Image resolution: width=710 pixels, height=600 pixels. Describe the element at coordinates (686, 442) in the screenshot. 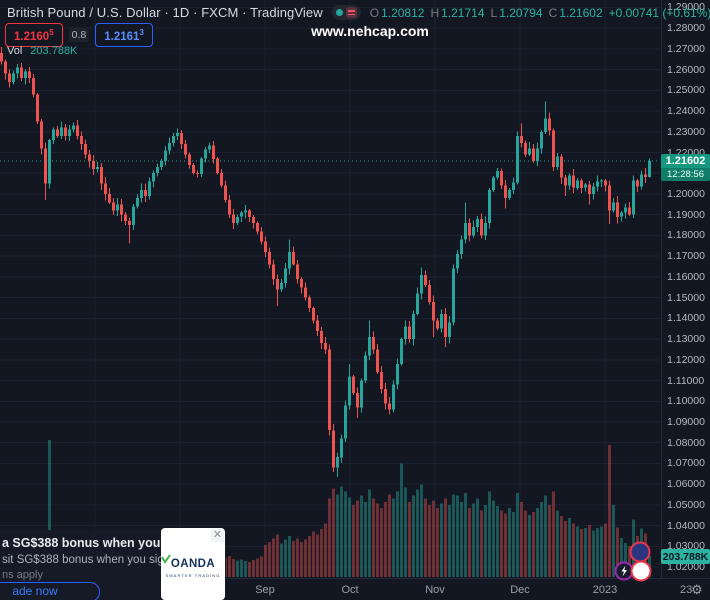

I see `price-tick-label: 1.08000` at that location.